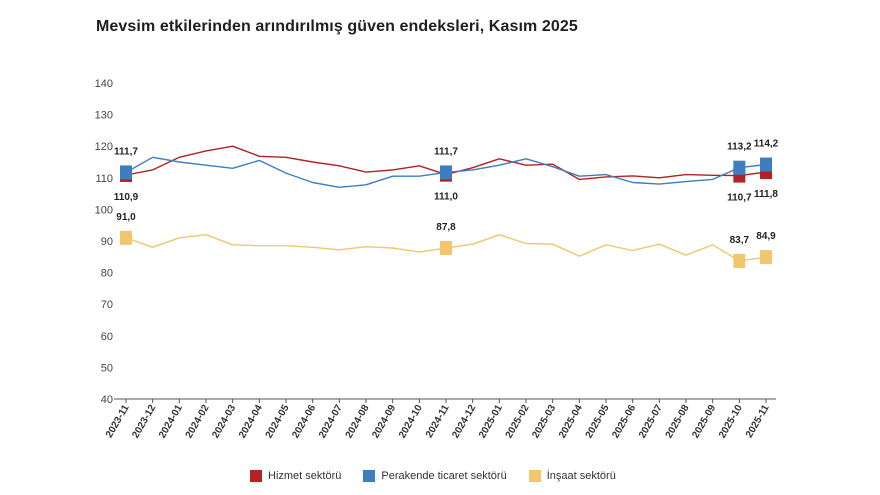  Describe the element at coordinates (118, 421) in the screenshot. I see `x-tick-label: 2023-11` at that location.